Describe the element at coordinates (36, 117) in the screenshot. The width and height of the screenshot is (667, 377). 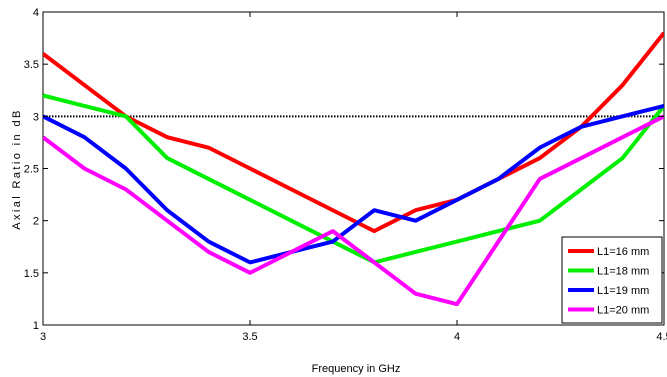
I see `y-tick-label: 3` at that location.